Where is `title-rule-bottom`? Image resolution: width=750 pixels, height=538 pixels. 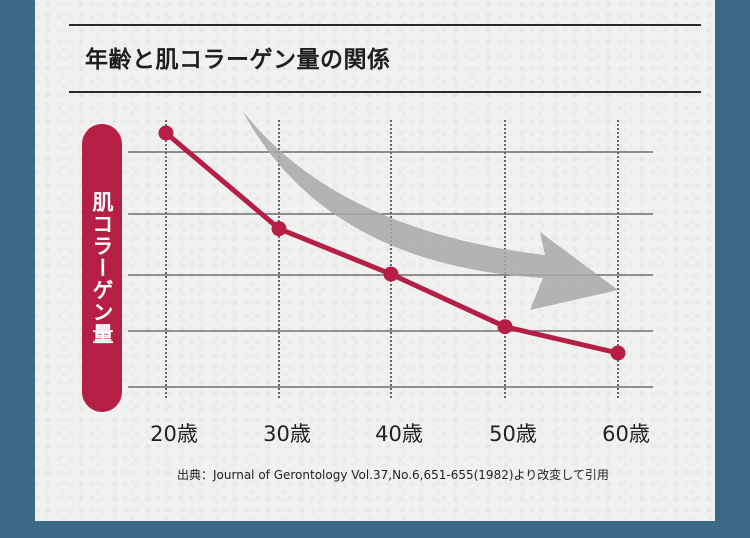
title-rule-bottom is located at coordinates (385, 92).